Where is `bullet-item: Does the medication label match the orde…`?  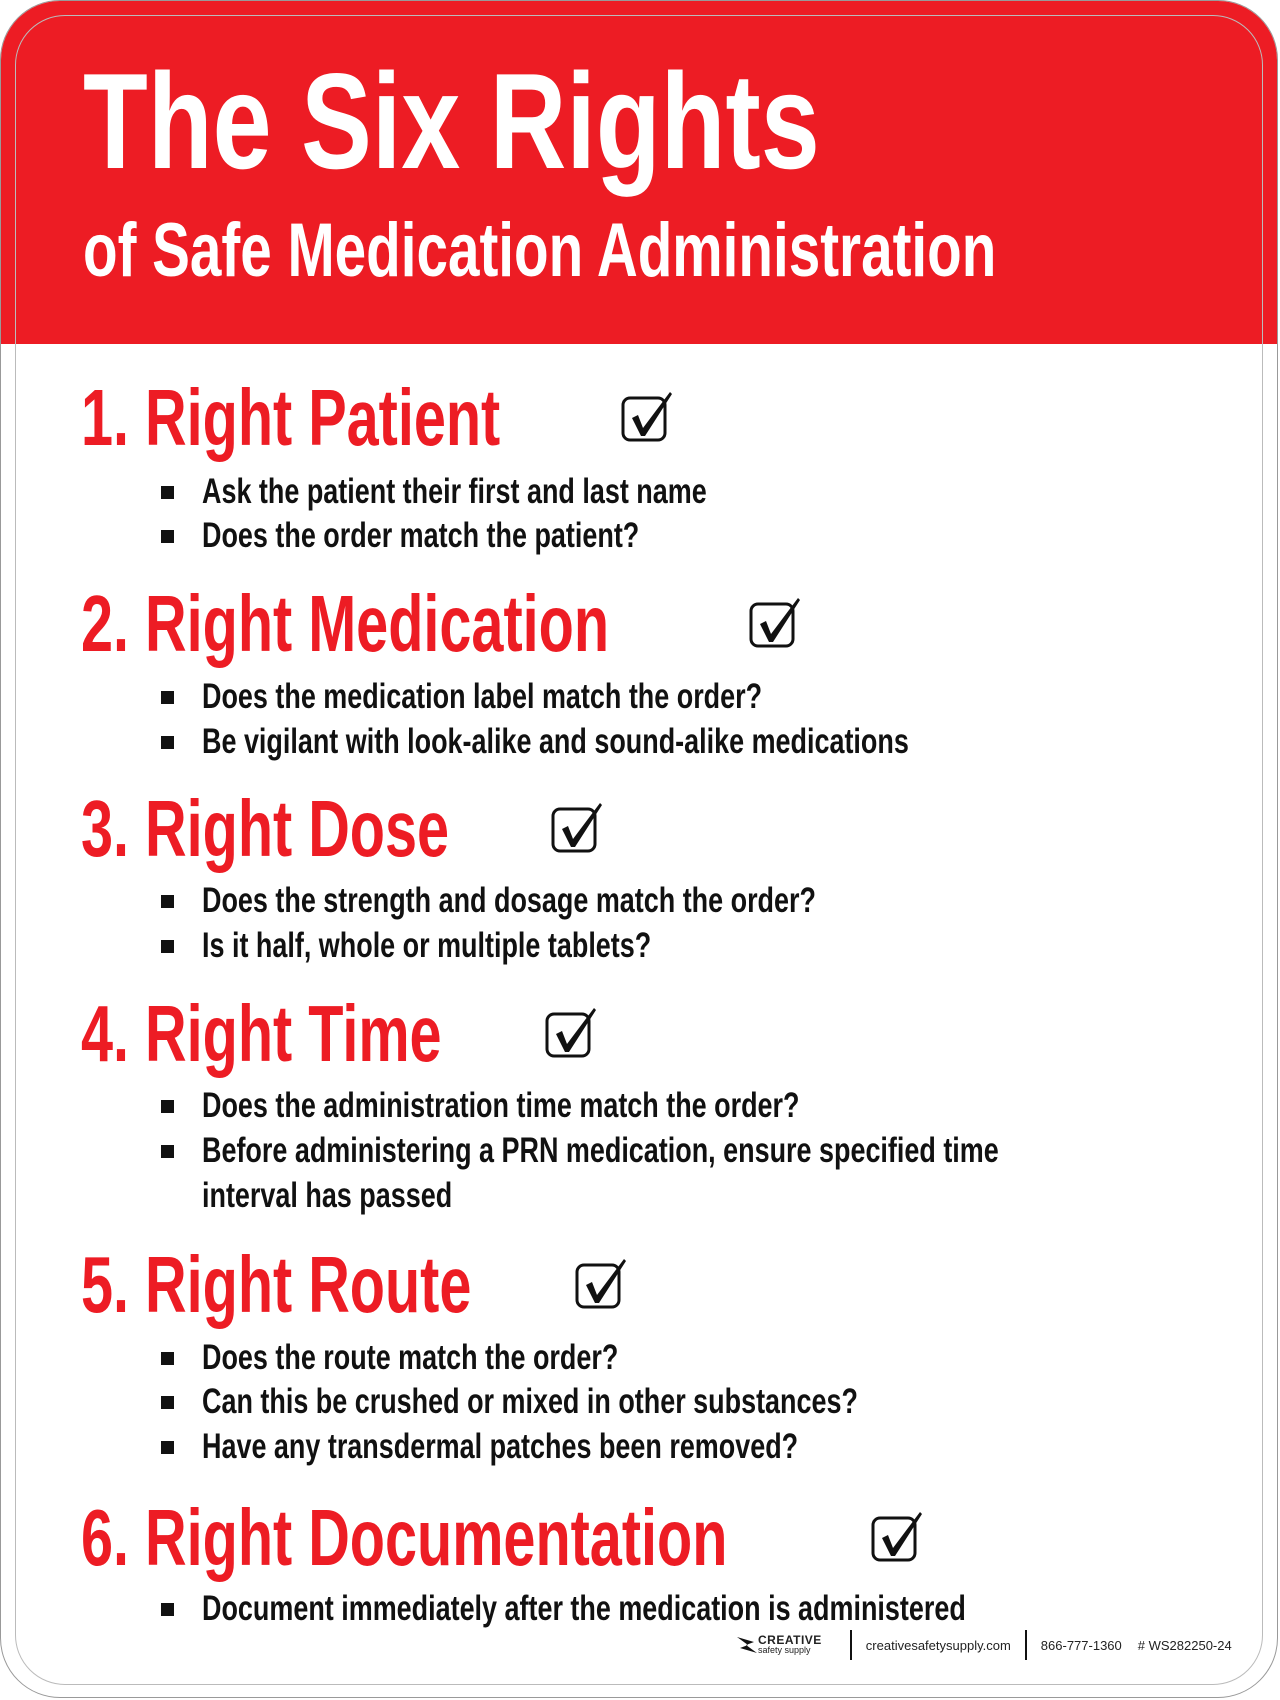 bullet-item: Does the medication label match the orde… is located at coordinates (545, 697).